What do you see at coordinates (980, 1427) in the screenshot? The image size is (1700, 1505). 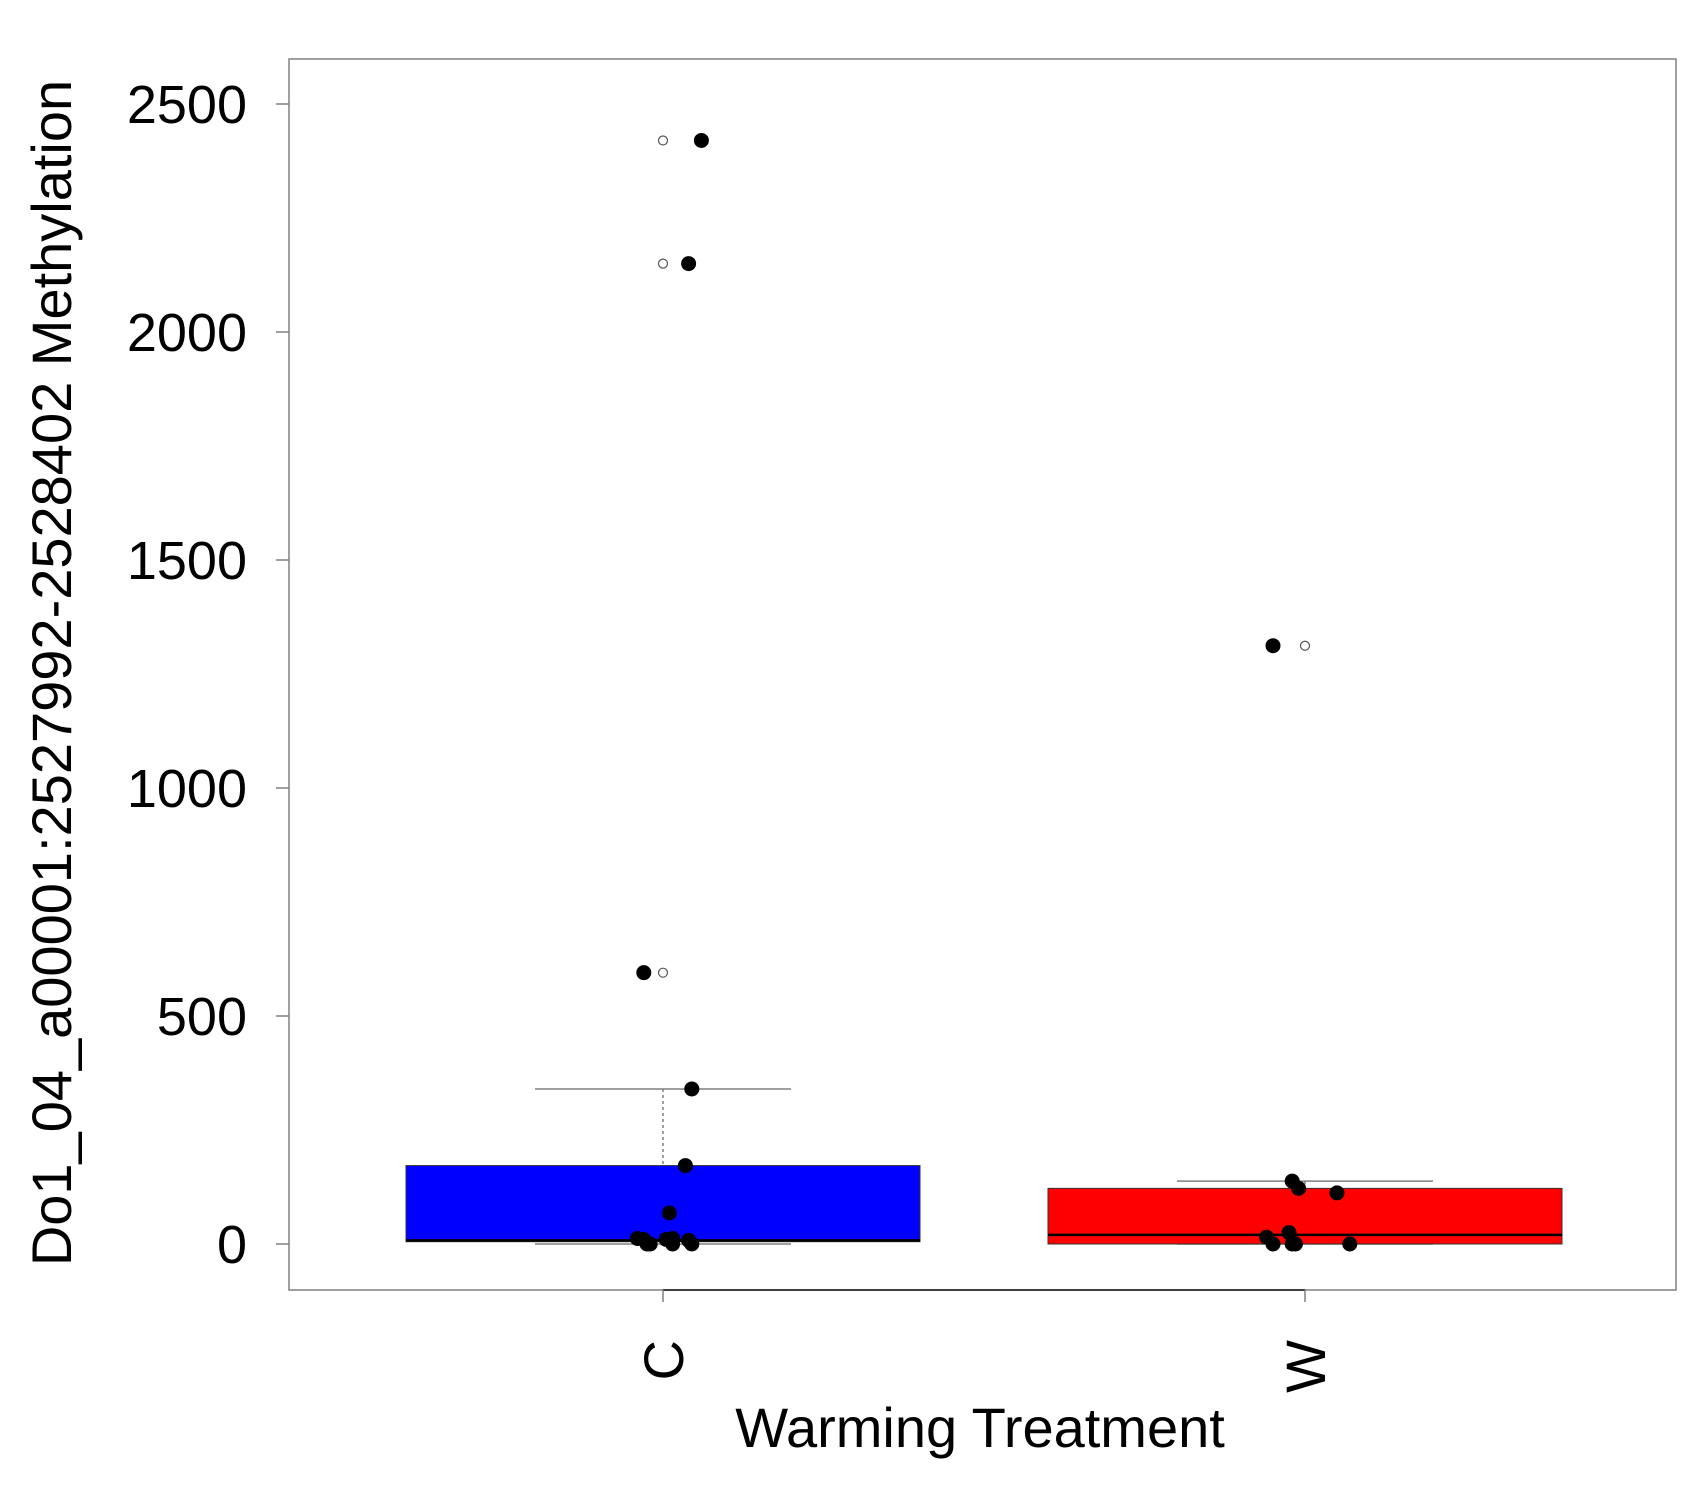 I see `x-axis-title: Warming Treatment` at bounding box center [980, 1427].